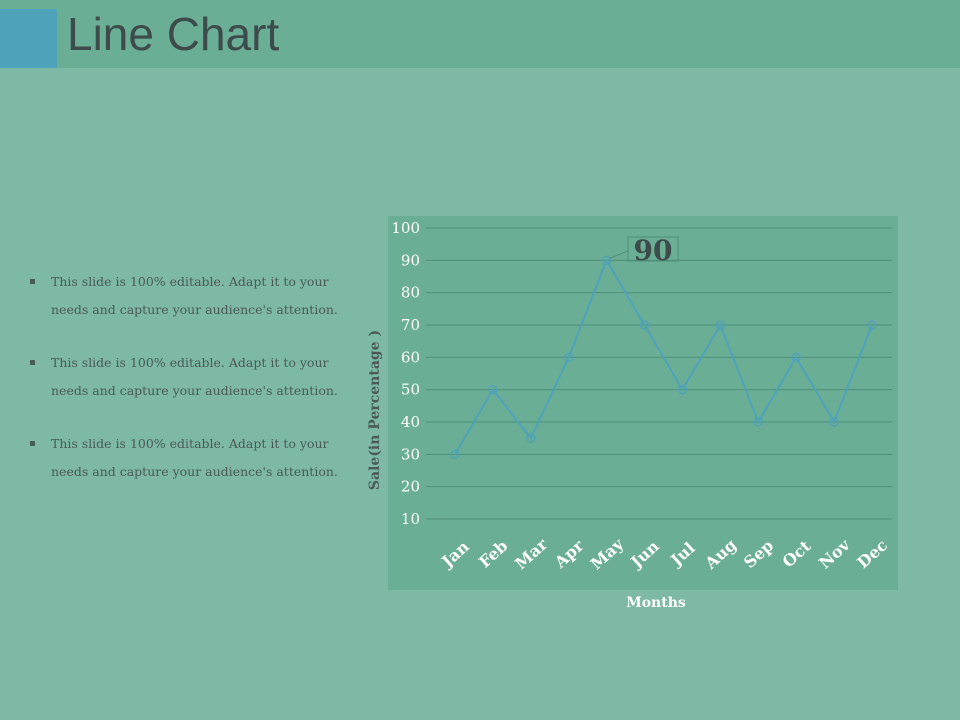  I want to click on y-tick-label: 20, so click(410, 487).